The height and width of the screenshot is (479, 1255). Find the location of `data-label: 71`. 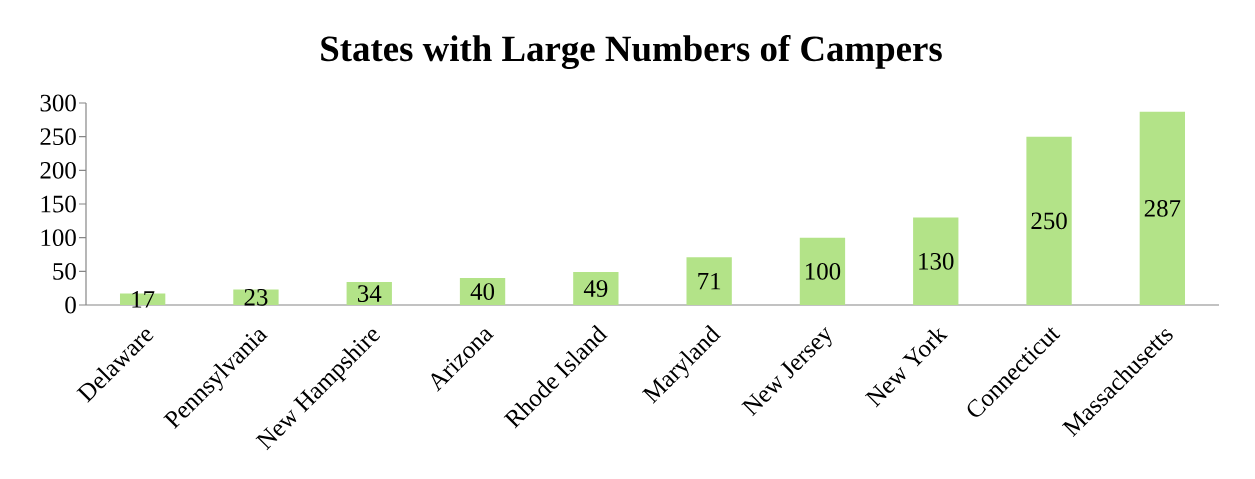

data-label: 71 is located at coordinates (709, 281).